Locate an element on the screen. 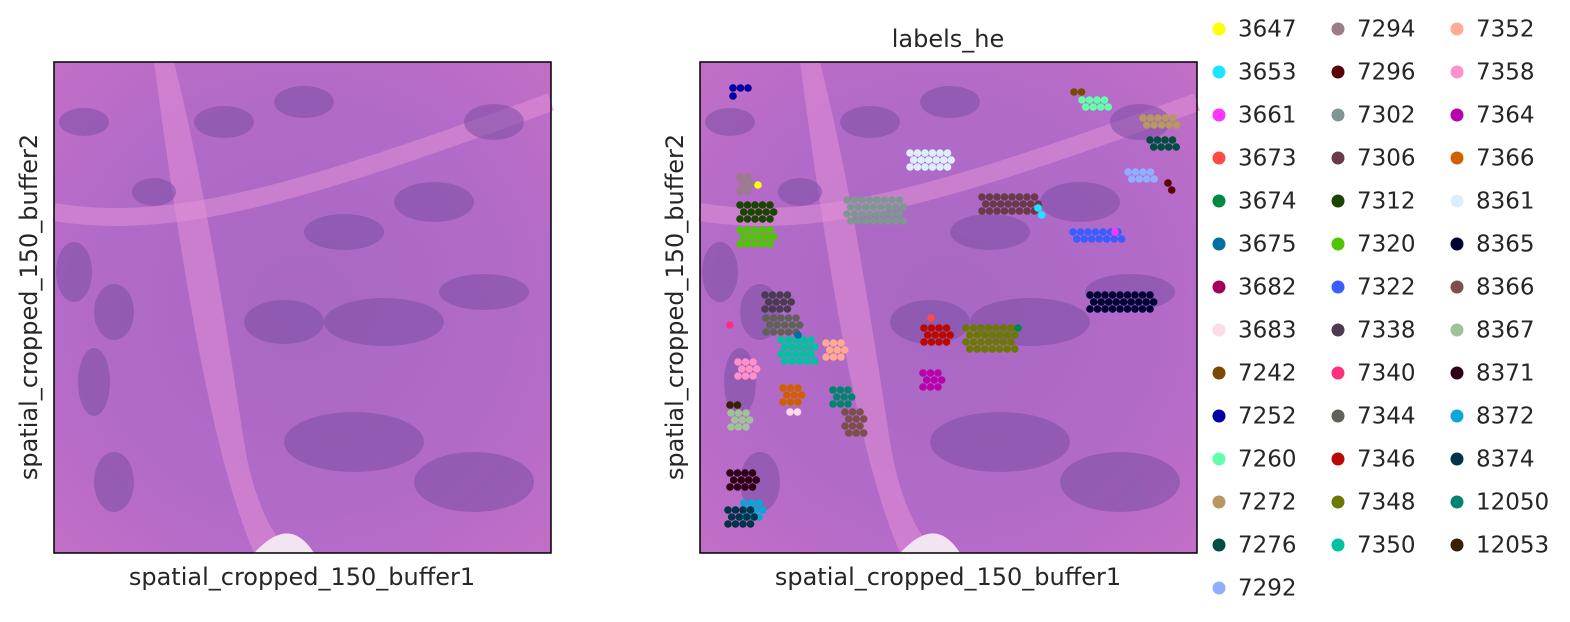  x-axis-label: spatial_cropped_150_buffer1 is located at coordinates (948, 577).